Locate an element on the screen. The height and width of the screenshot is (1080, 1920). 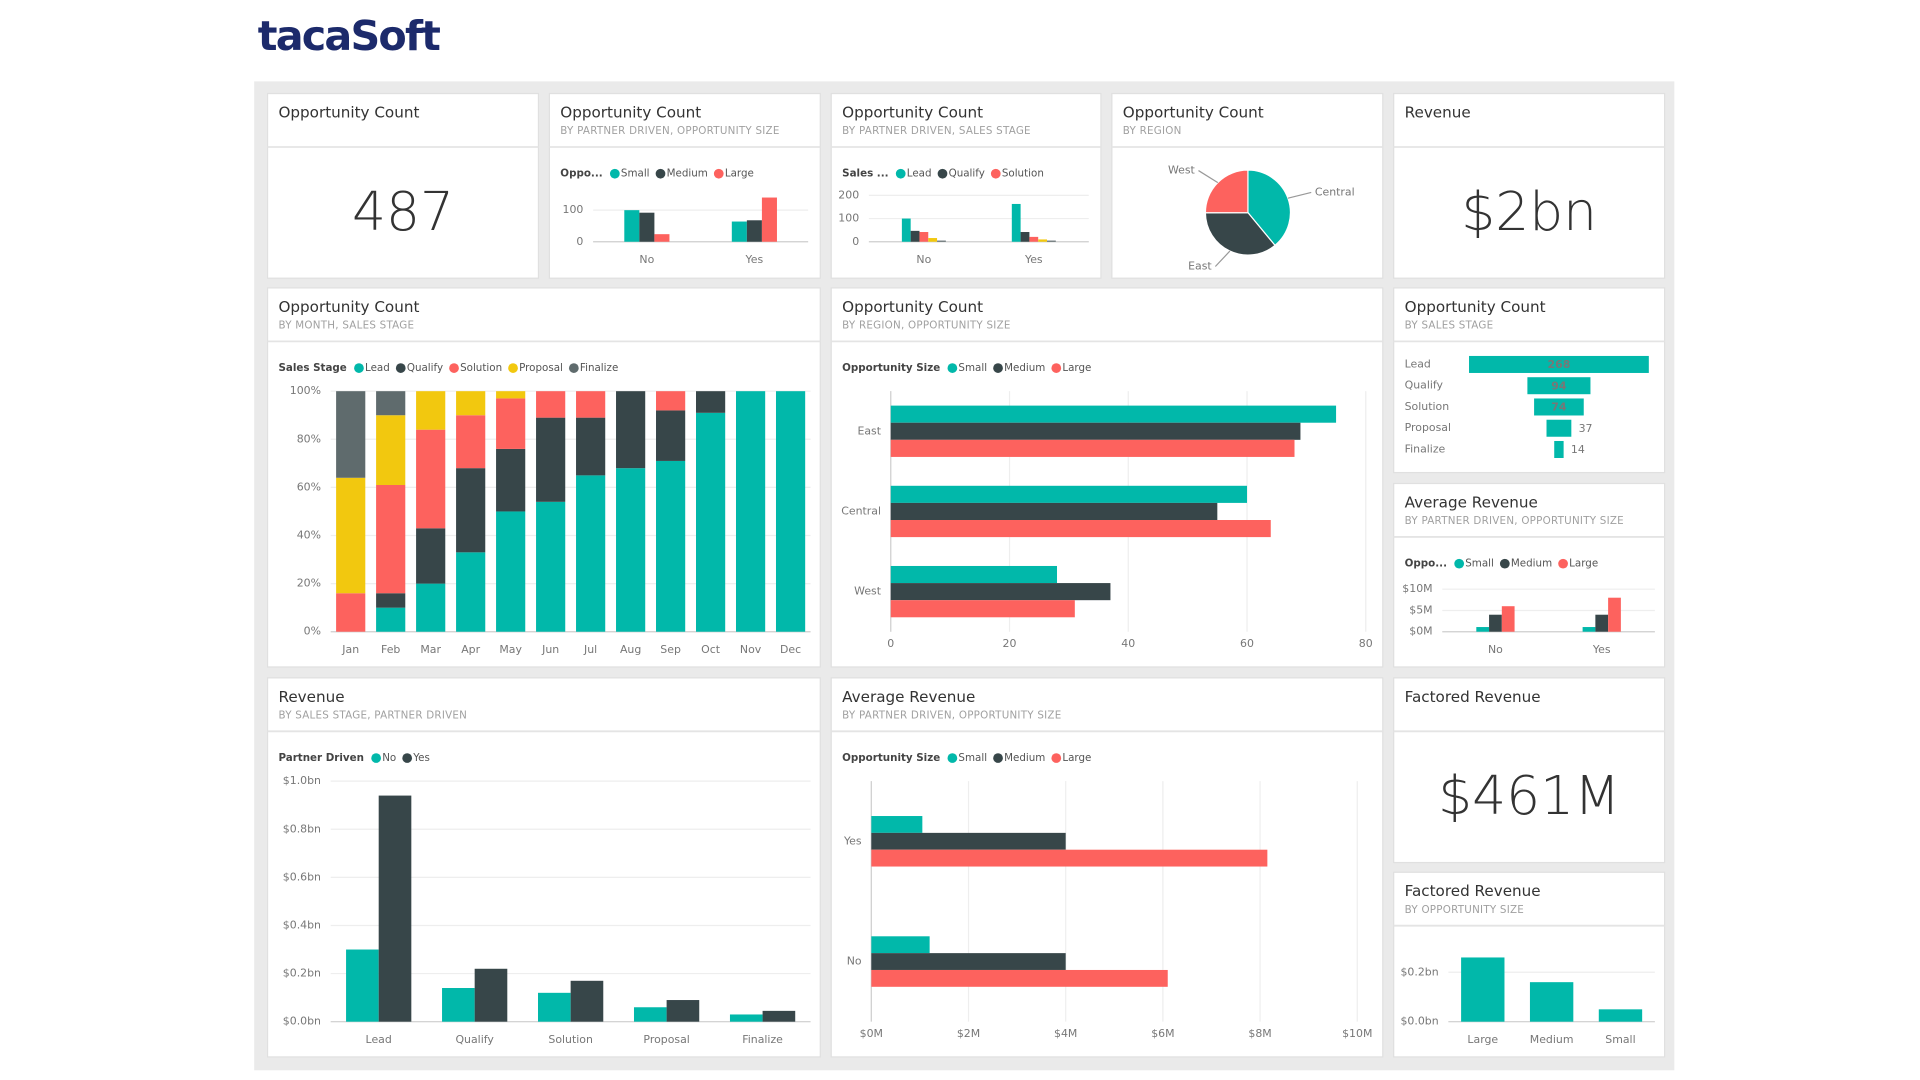
panel-subtitle: BY OPPORTUNITY SIZE is located at coordinates (1464, 910).